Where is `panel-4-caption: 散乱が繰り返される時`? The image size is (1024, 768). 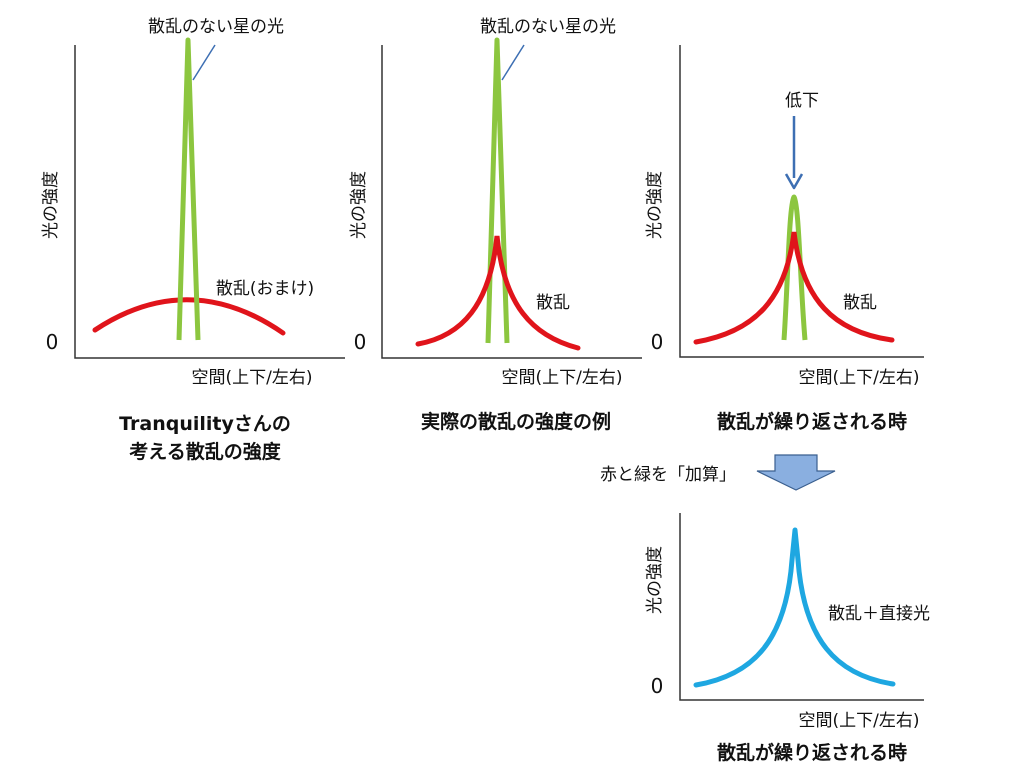 panel-4-caption: 散乱が繰り返される時 is located at coordinates (812, 752).